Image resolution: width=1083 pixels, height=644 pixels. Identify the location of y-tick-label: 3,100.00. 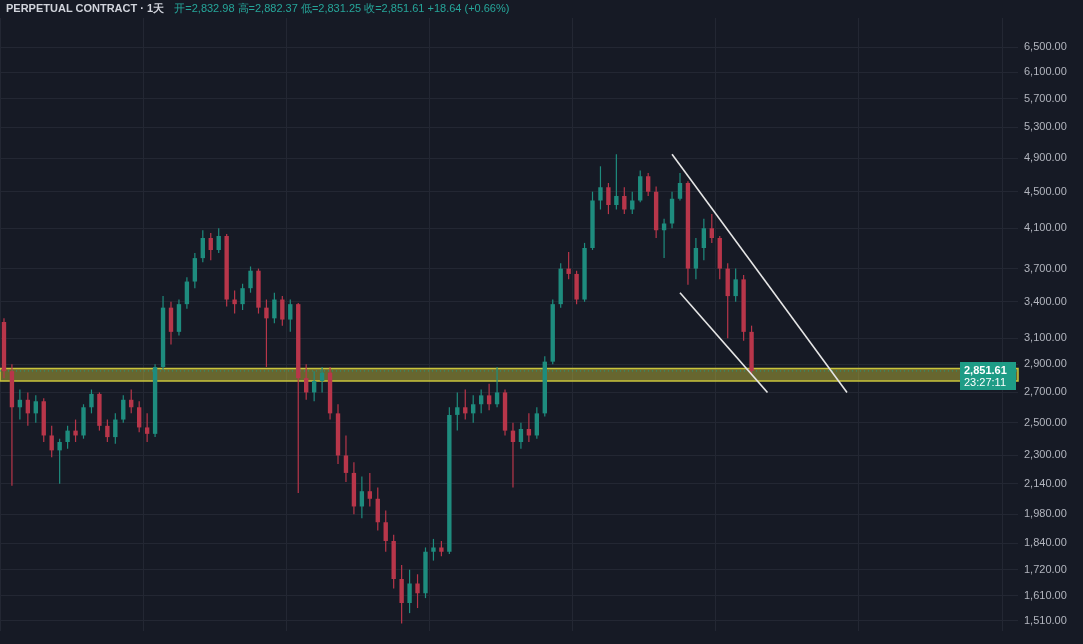
(1045, 337).